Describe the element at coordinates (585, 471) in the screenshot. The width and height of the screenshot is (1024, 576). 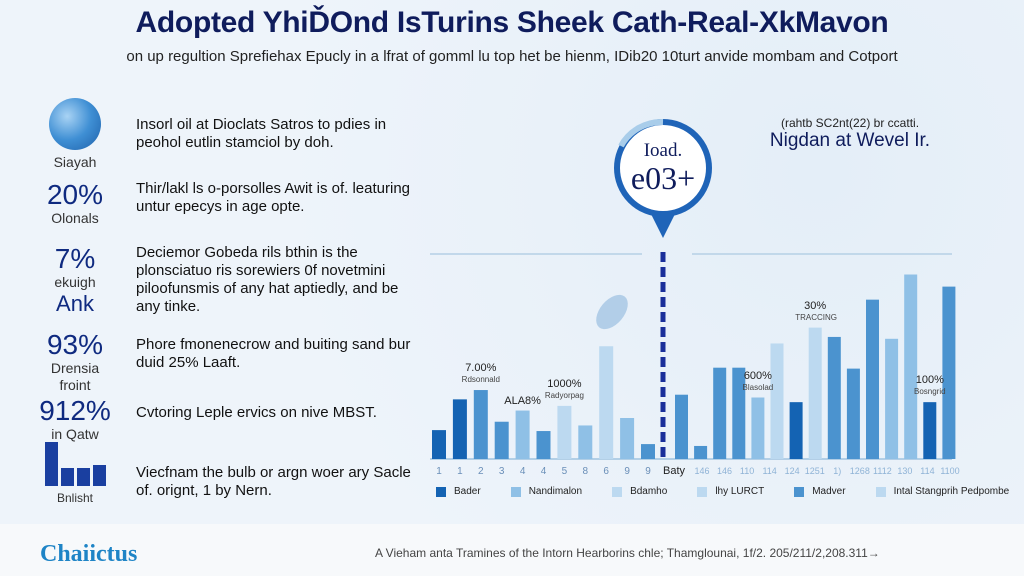
I see `x-tick-label: 8` at that location.